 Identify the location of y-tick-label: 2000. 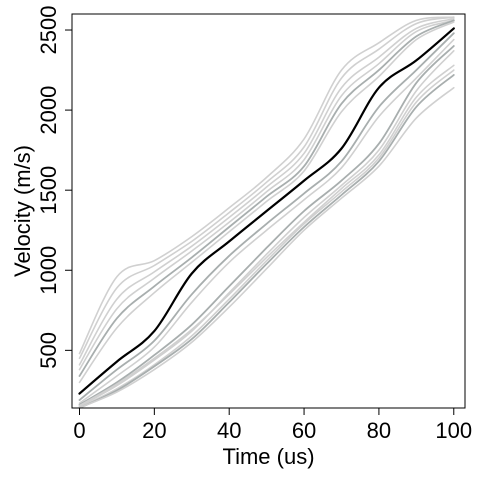
(48, 110).